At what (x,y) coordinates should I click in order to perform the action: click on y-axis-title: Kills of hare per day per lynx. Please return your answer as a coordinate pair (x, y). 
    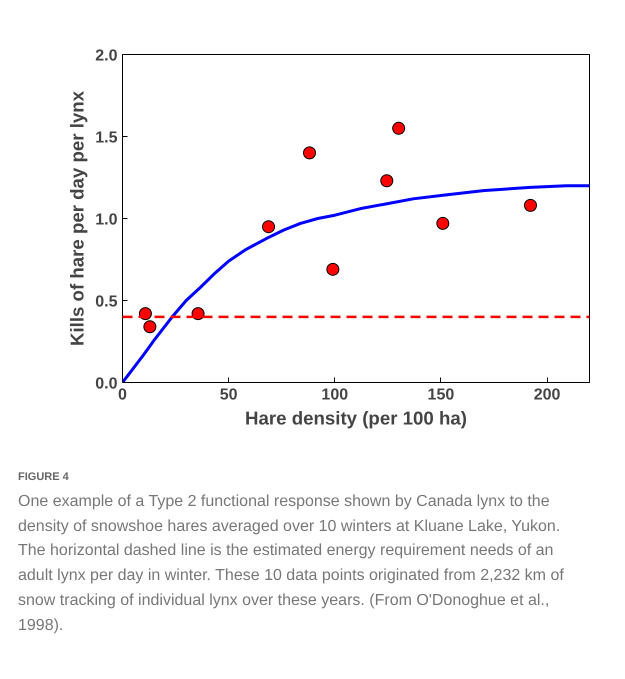
    Looking at the image, I should click on (77, 218).